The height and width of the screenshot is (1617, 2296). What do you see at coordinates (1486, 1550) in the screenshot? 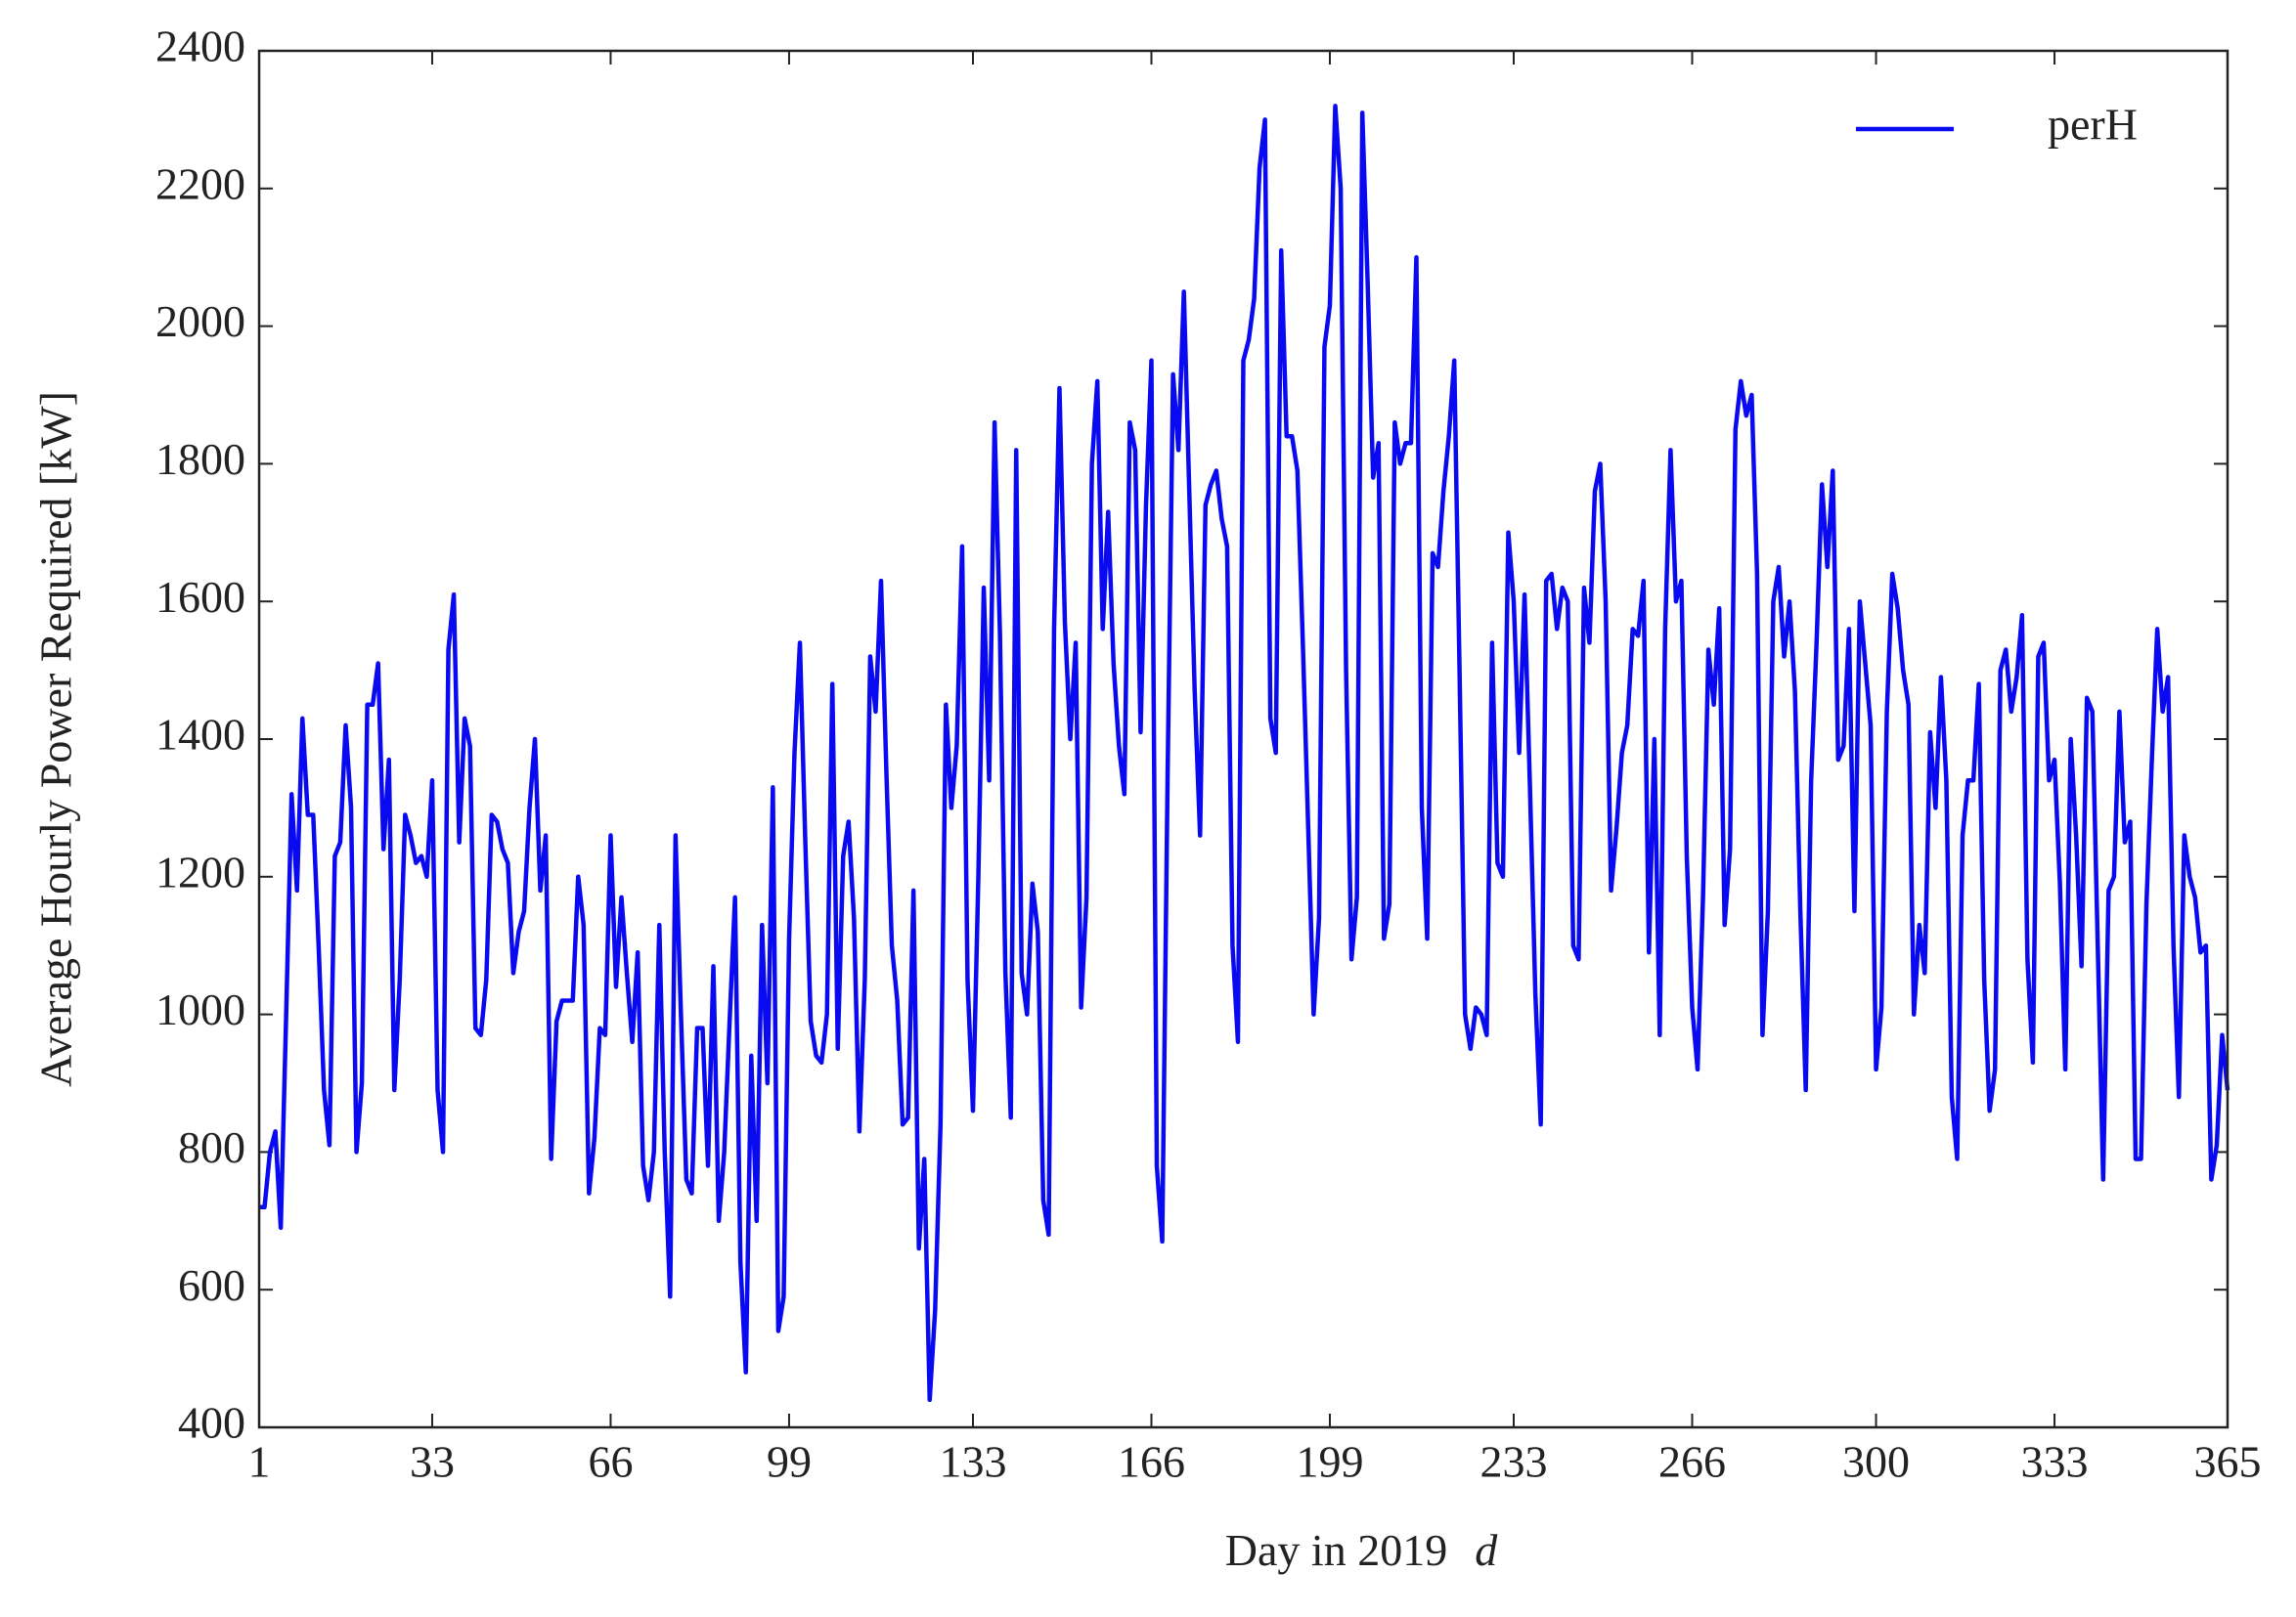
I see `x-axis-symbol: d` at bounding box center [1486, 1550].